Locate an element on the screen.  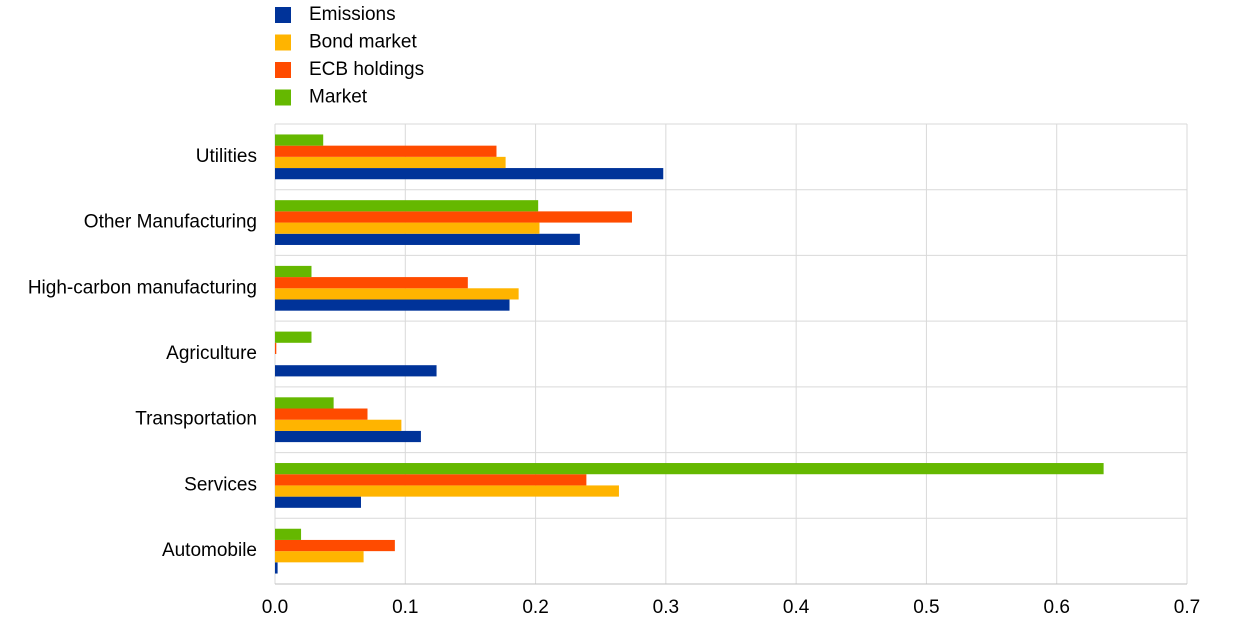
legend-label: Market is located at coordinates (338, 97).